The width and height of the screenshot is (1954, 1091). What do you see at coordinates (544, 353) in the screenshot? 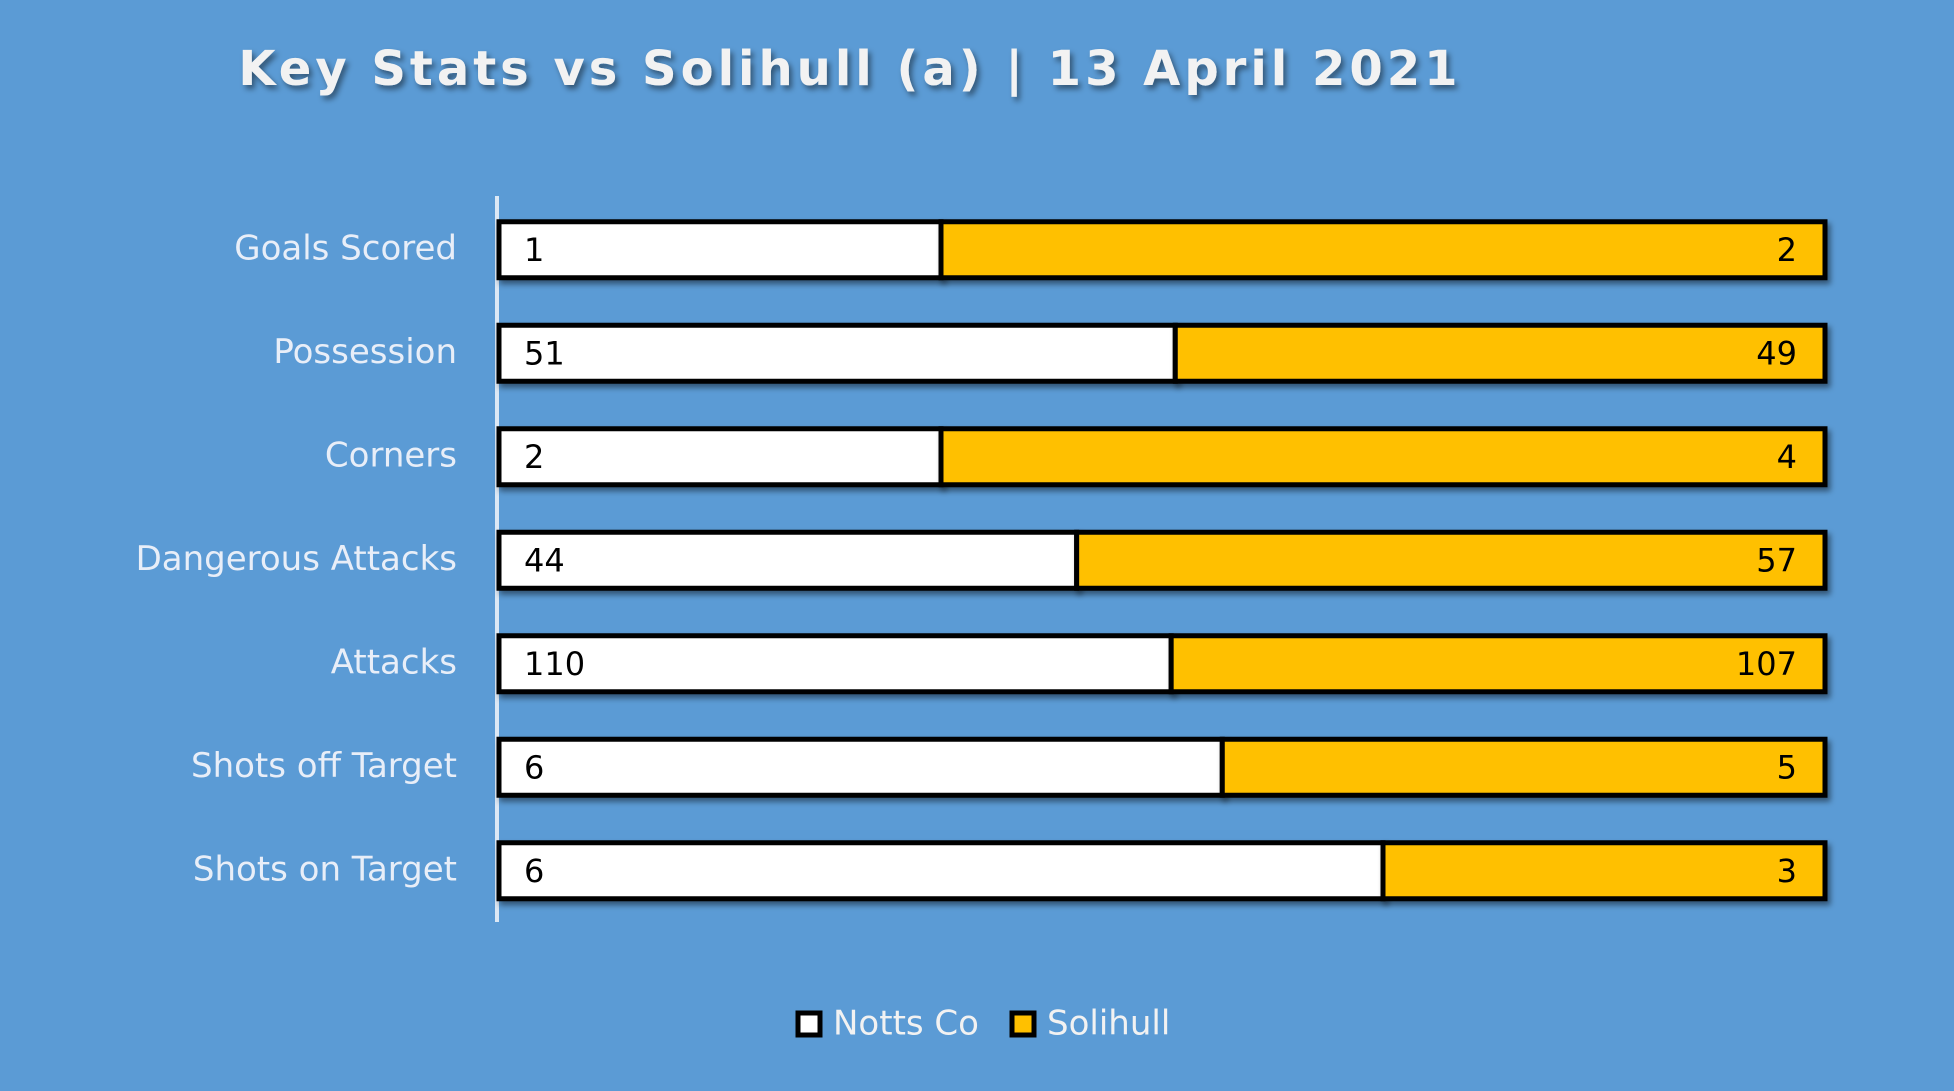
I see `data-label: 51` at bounding box center [544, 353].